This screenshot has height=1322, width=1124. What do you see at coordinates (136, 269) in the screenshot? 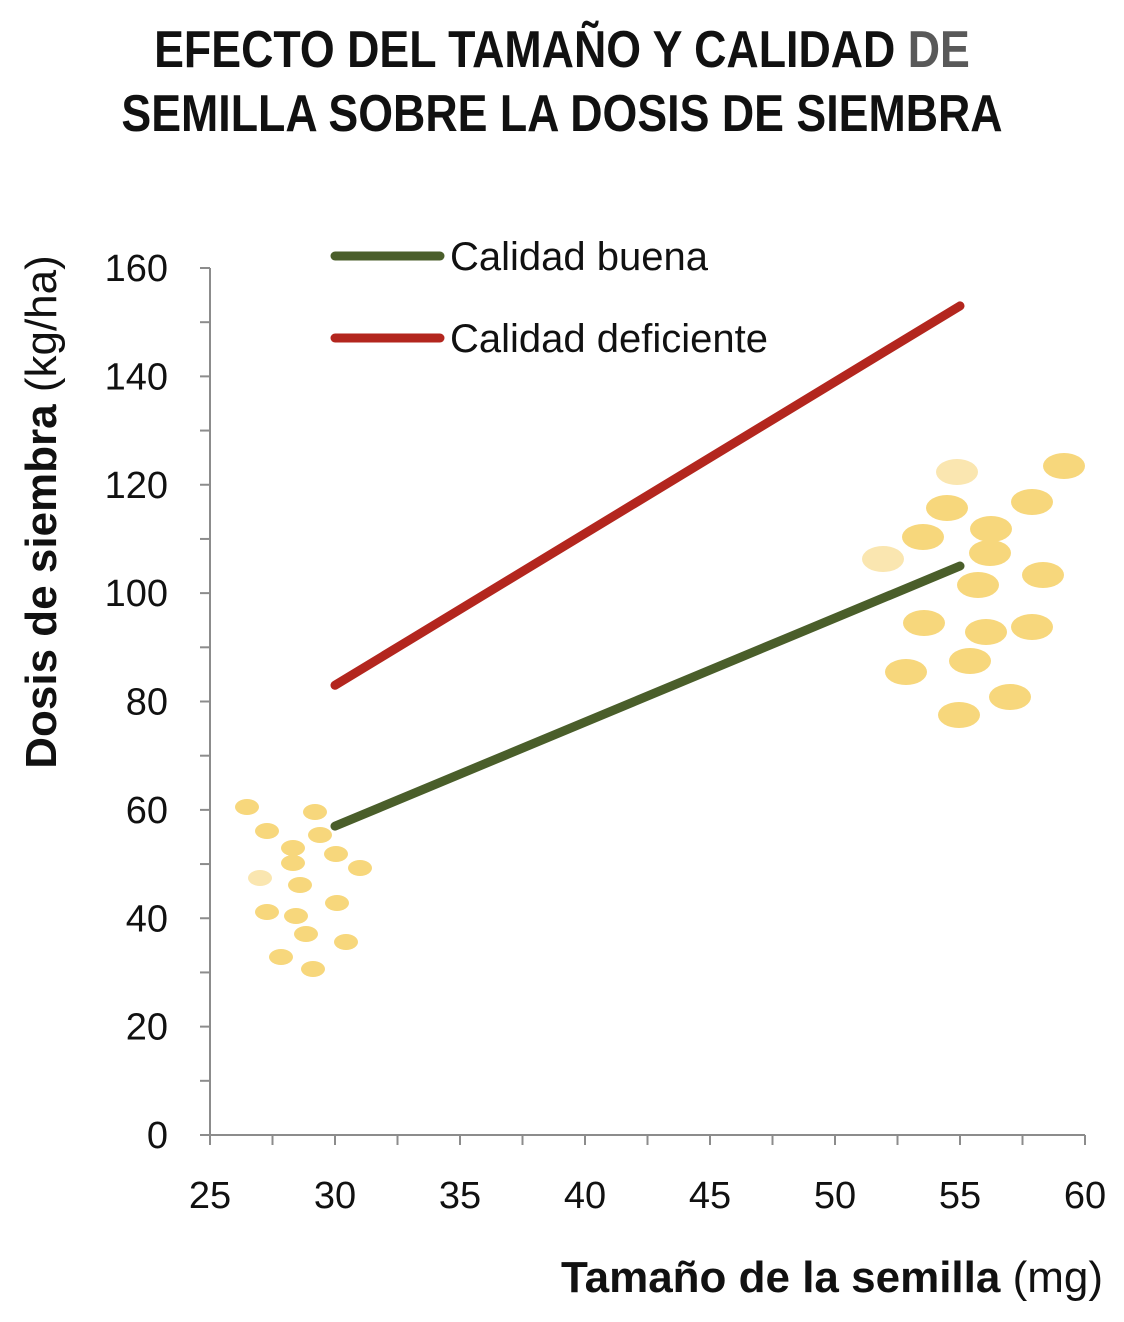
I see `y-tick-label: 160` at bounding box center [136, 269].